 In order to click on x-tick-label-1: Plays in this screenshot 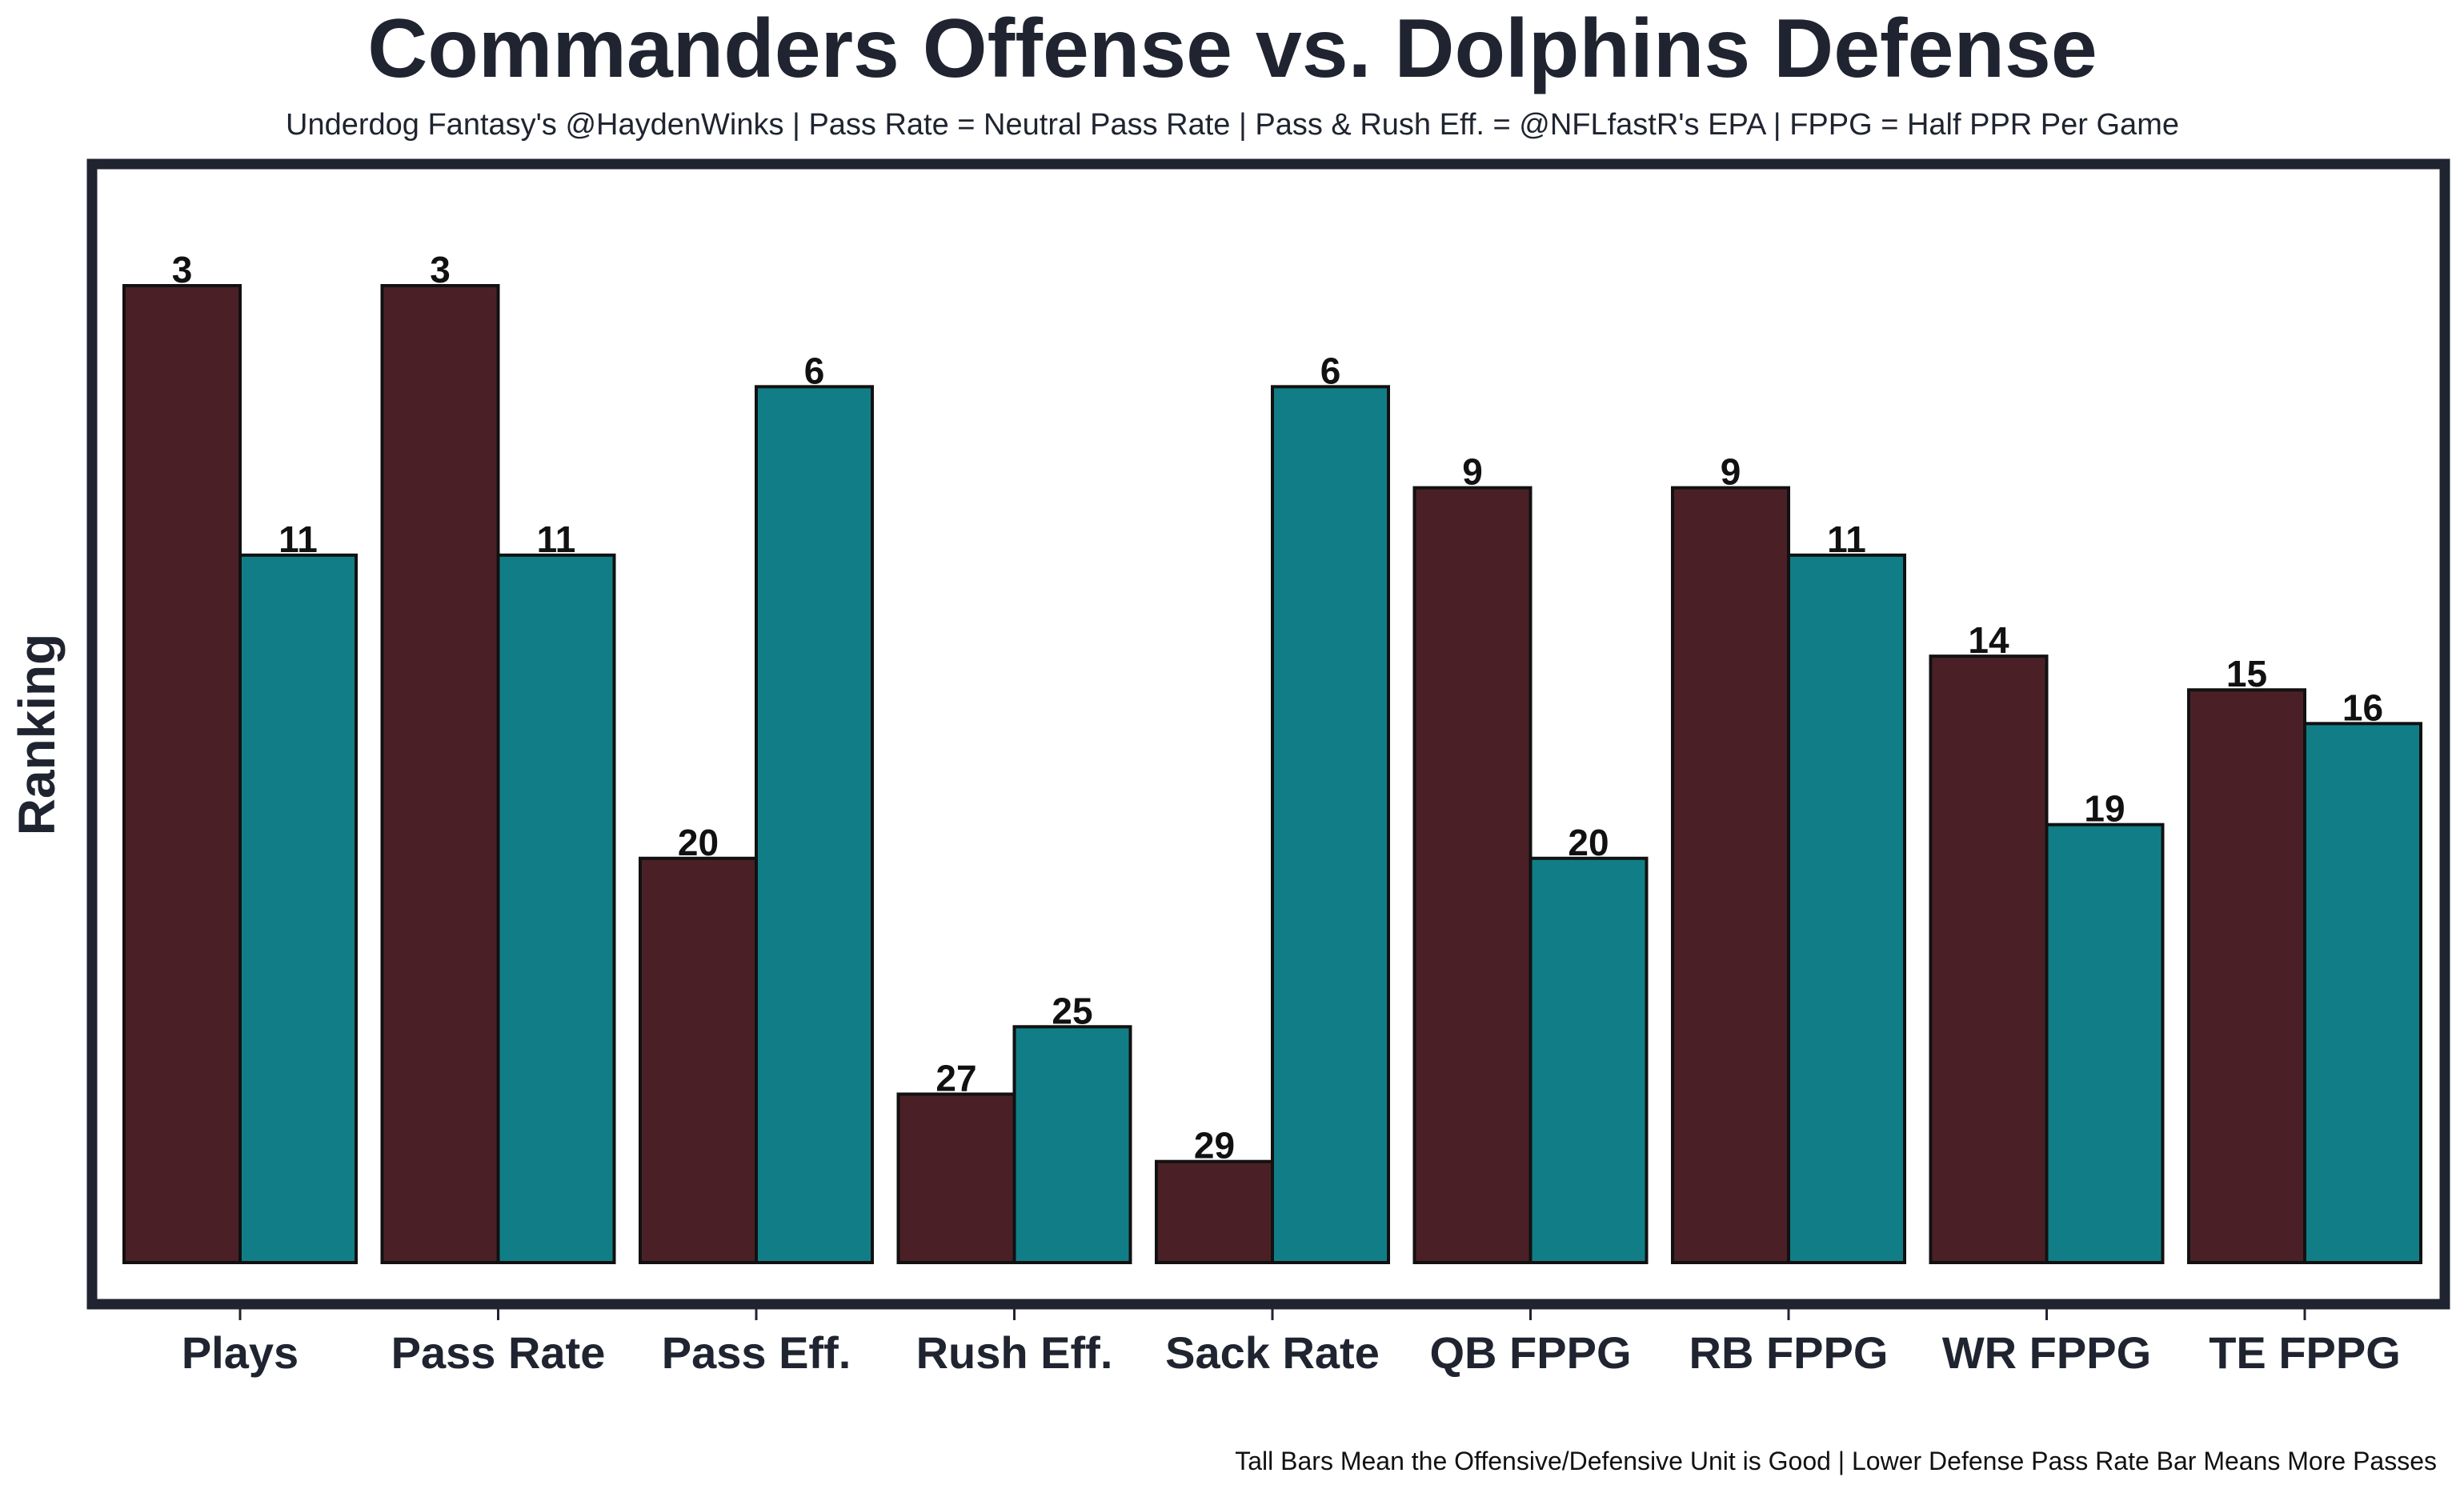, I will do `click(240, 1352)`.